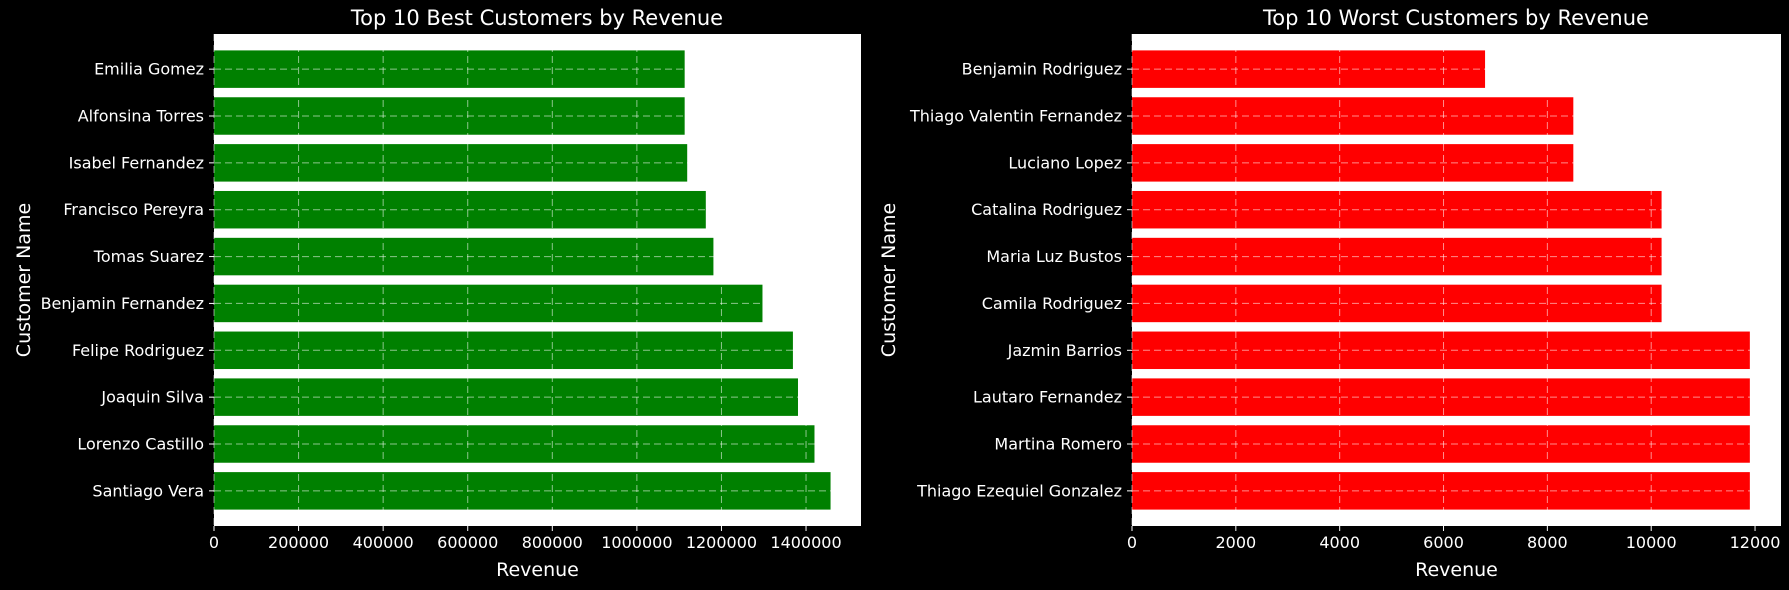 The height and width of the screenshot is (590, 1789). Describe the element at coordinates (1054, 256) in the screenshot. I see `y-tick-label: Maria Luz Bustos` at that location.